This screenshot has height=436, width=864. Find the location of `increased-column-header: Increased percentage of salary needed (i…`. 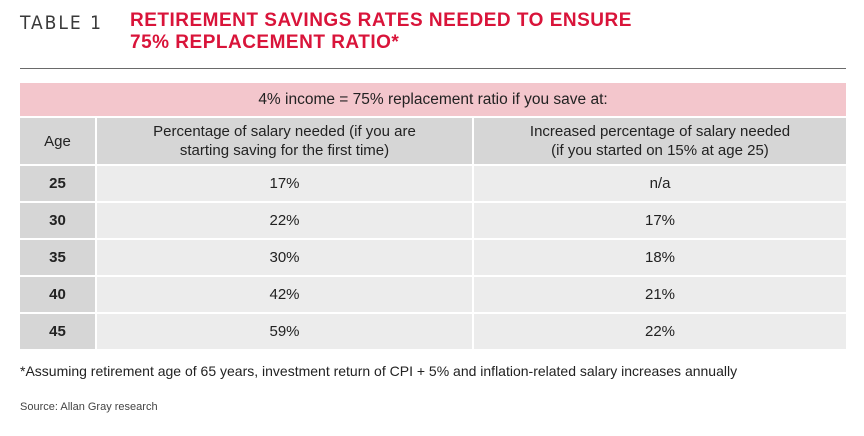

increased-column-header: Increased percentage of salary needed (i… is located at coordinates (659, 142).